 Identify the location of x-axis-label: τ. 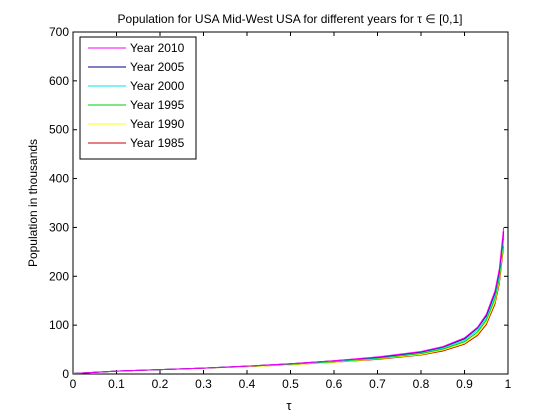
(289, 405).